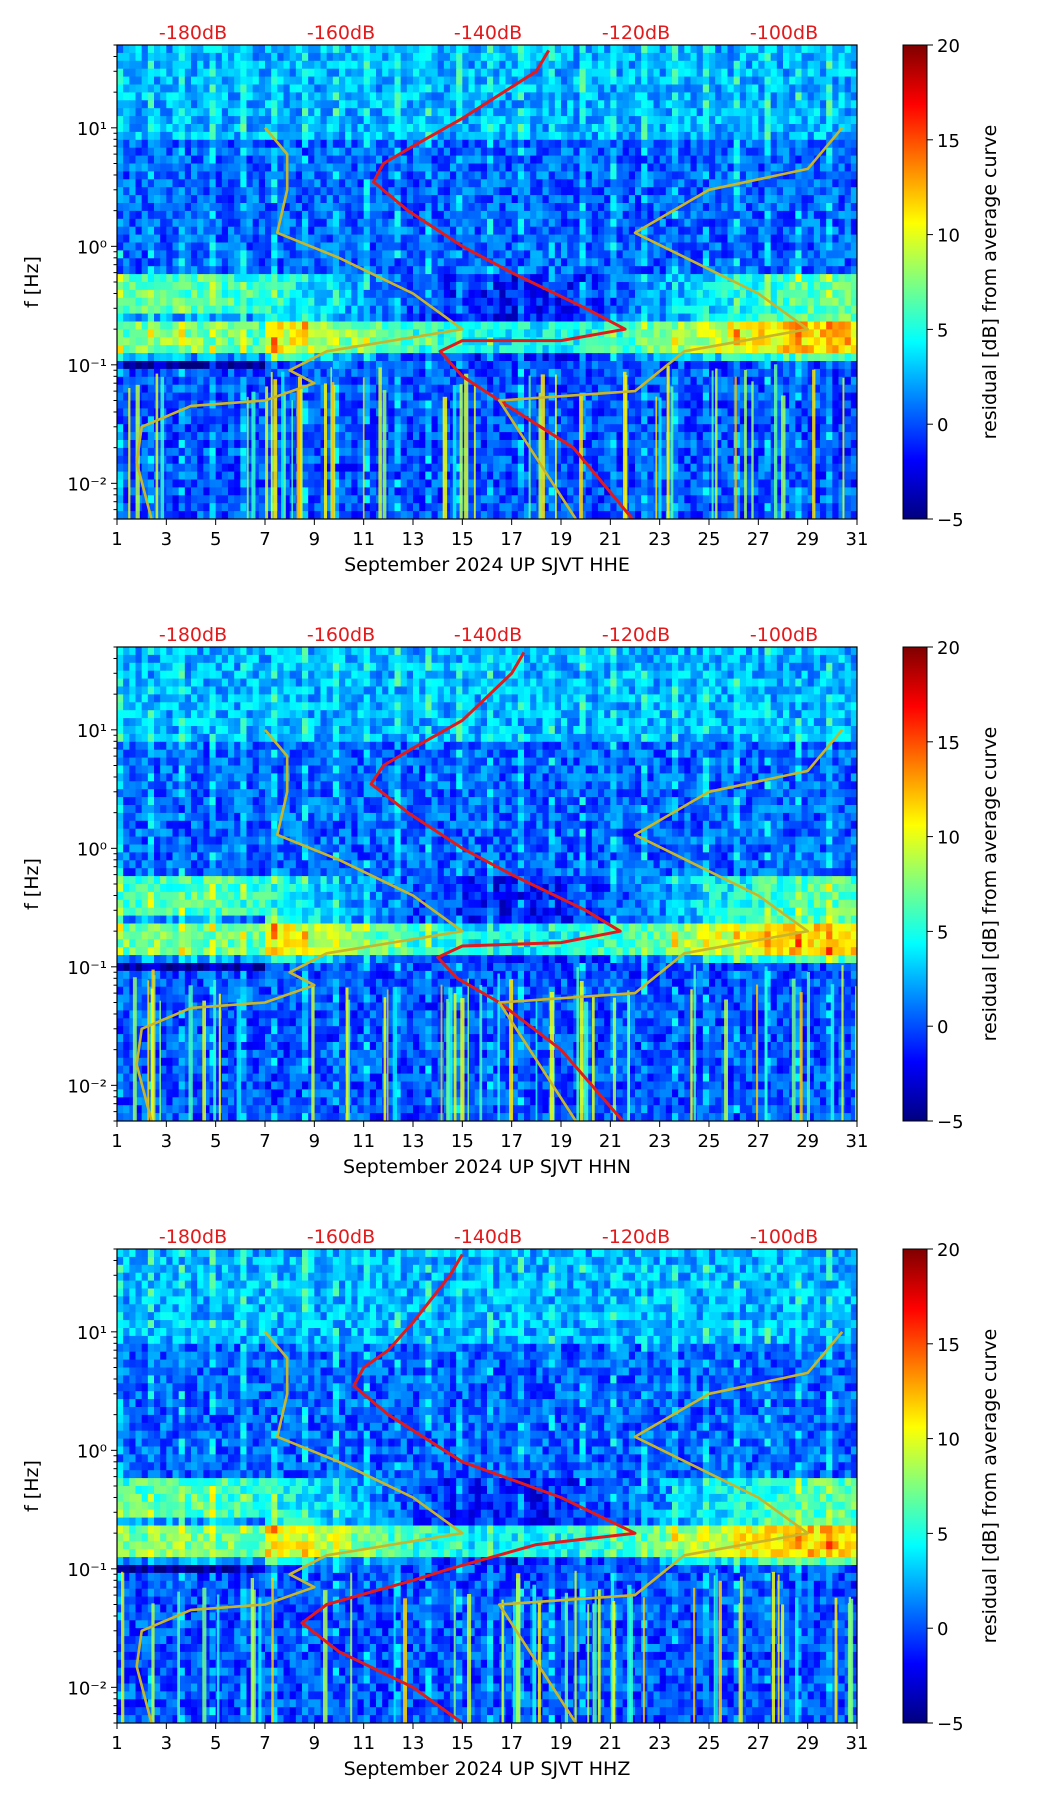  Describe the element at coordinates (487, 1769) in the screenshot. I see `x-axis-label: September 2024 UP SJVT HHZ` at that location.